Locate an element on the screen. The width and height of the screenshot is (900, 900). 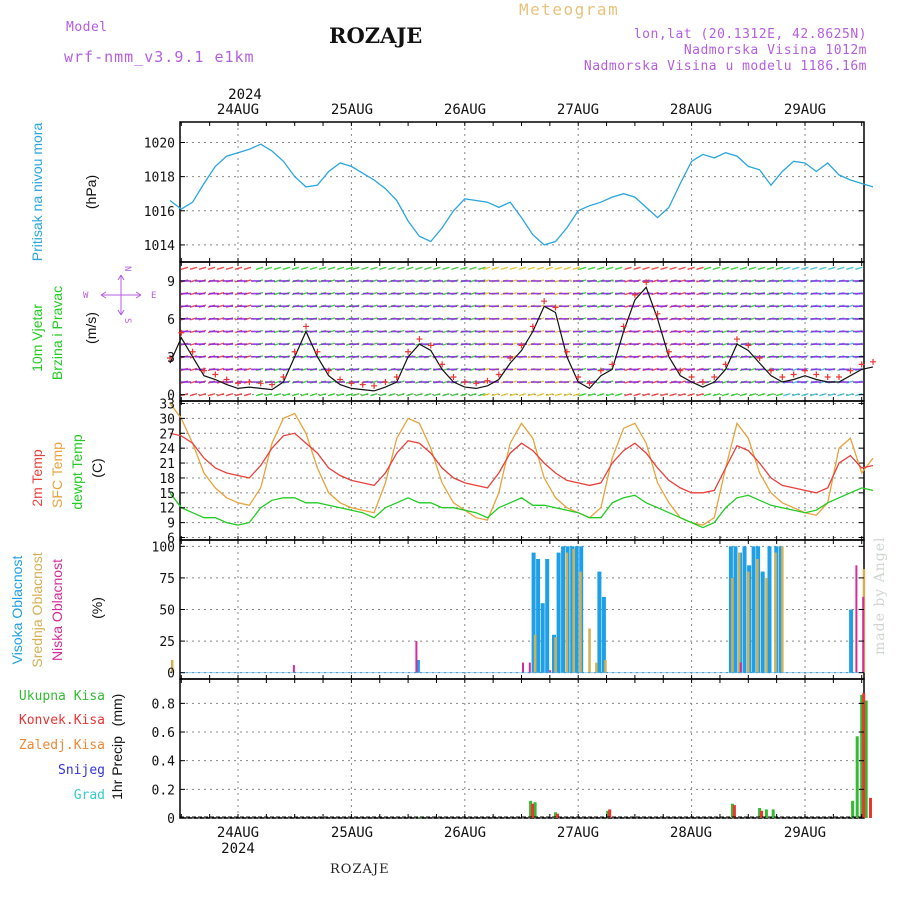
cloud-axis-label-1: Visoka Oblacnost is located at coordinates (17, 610).